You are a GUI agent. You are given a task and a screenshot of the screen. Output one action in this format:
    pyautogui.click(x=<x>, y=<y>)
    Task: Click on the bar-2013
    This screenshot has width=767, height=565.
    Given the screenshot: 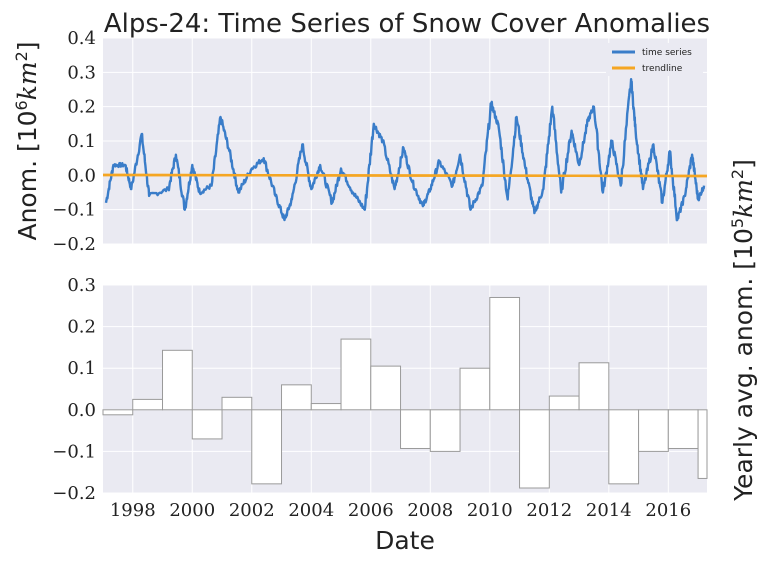 What is the action you would take?
    pyautogui.click(x=594, y=386)
    